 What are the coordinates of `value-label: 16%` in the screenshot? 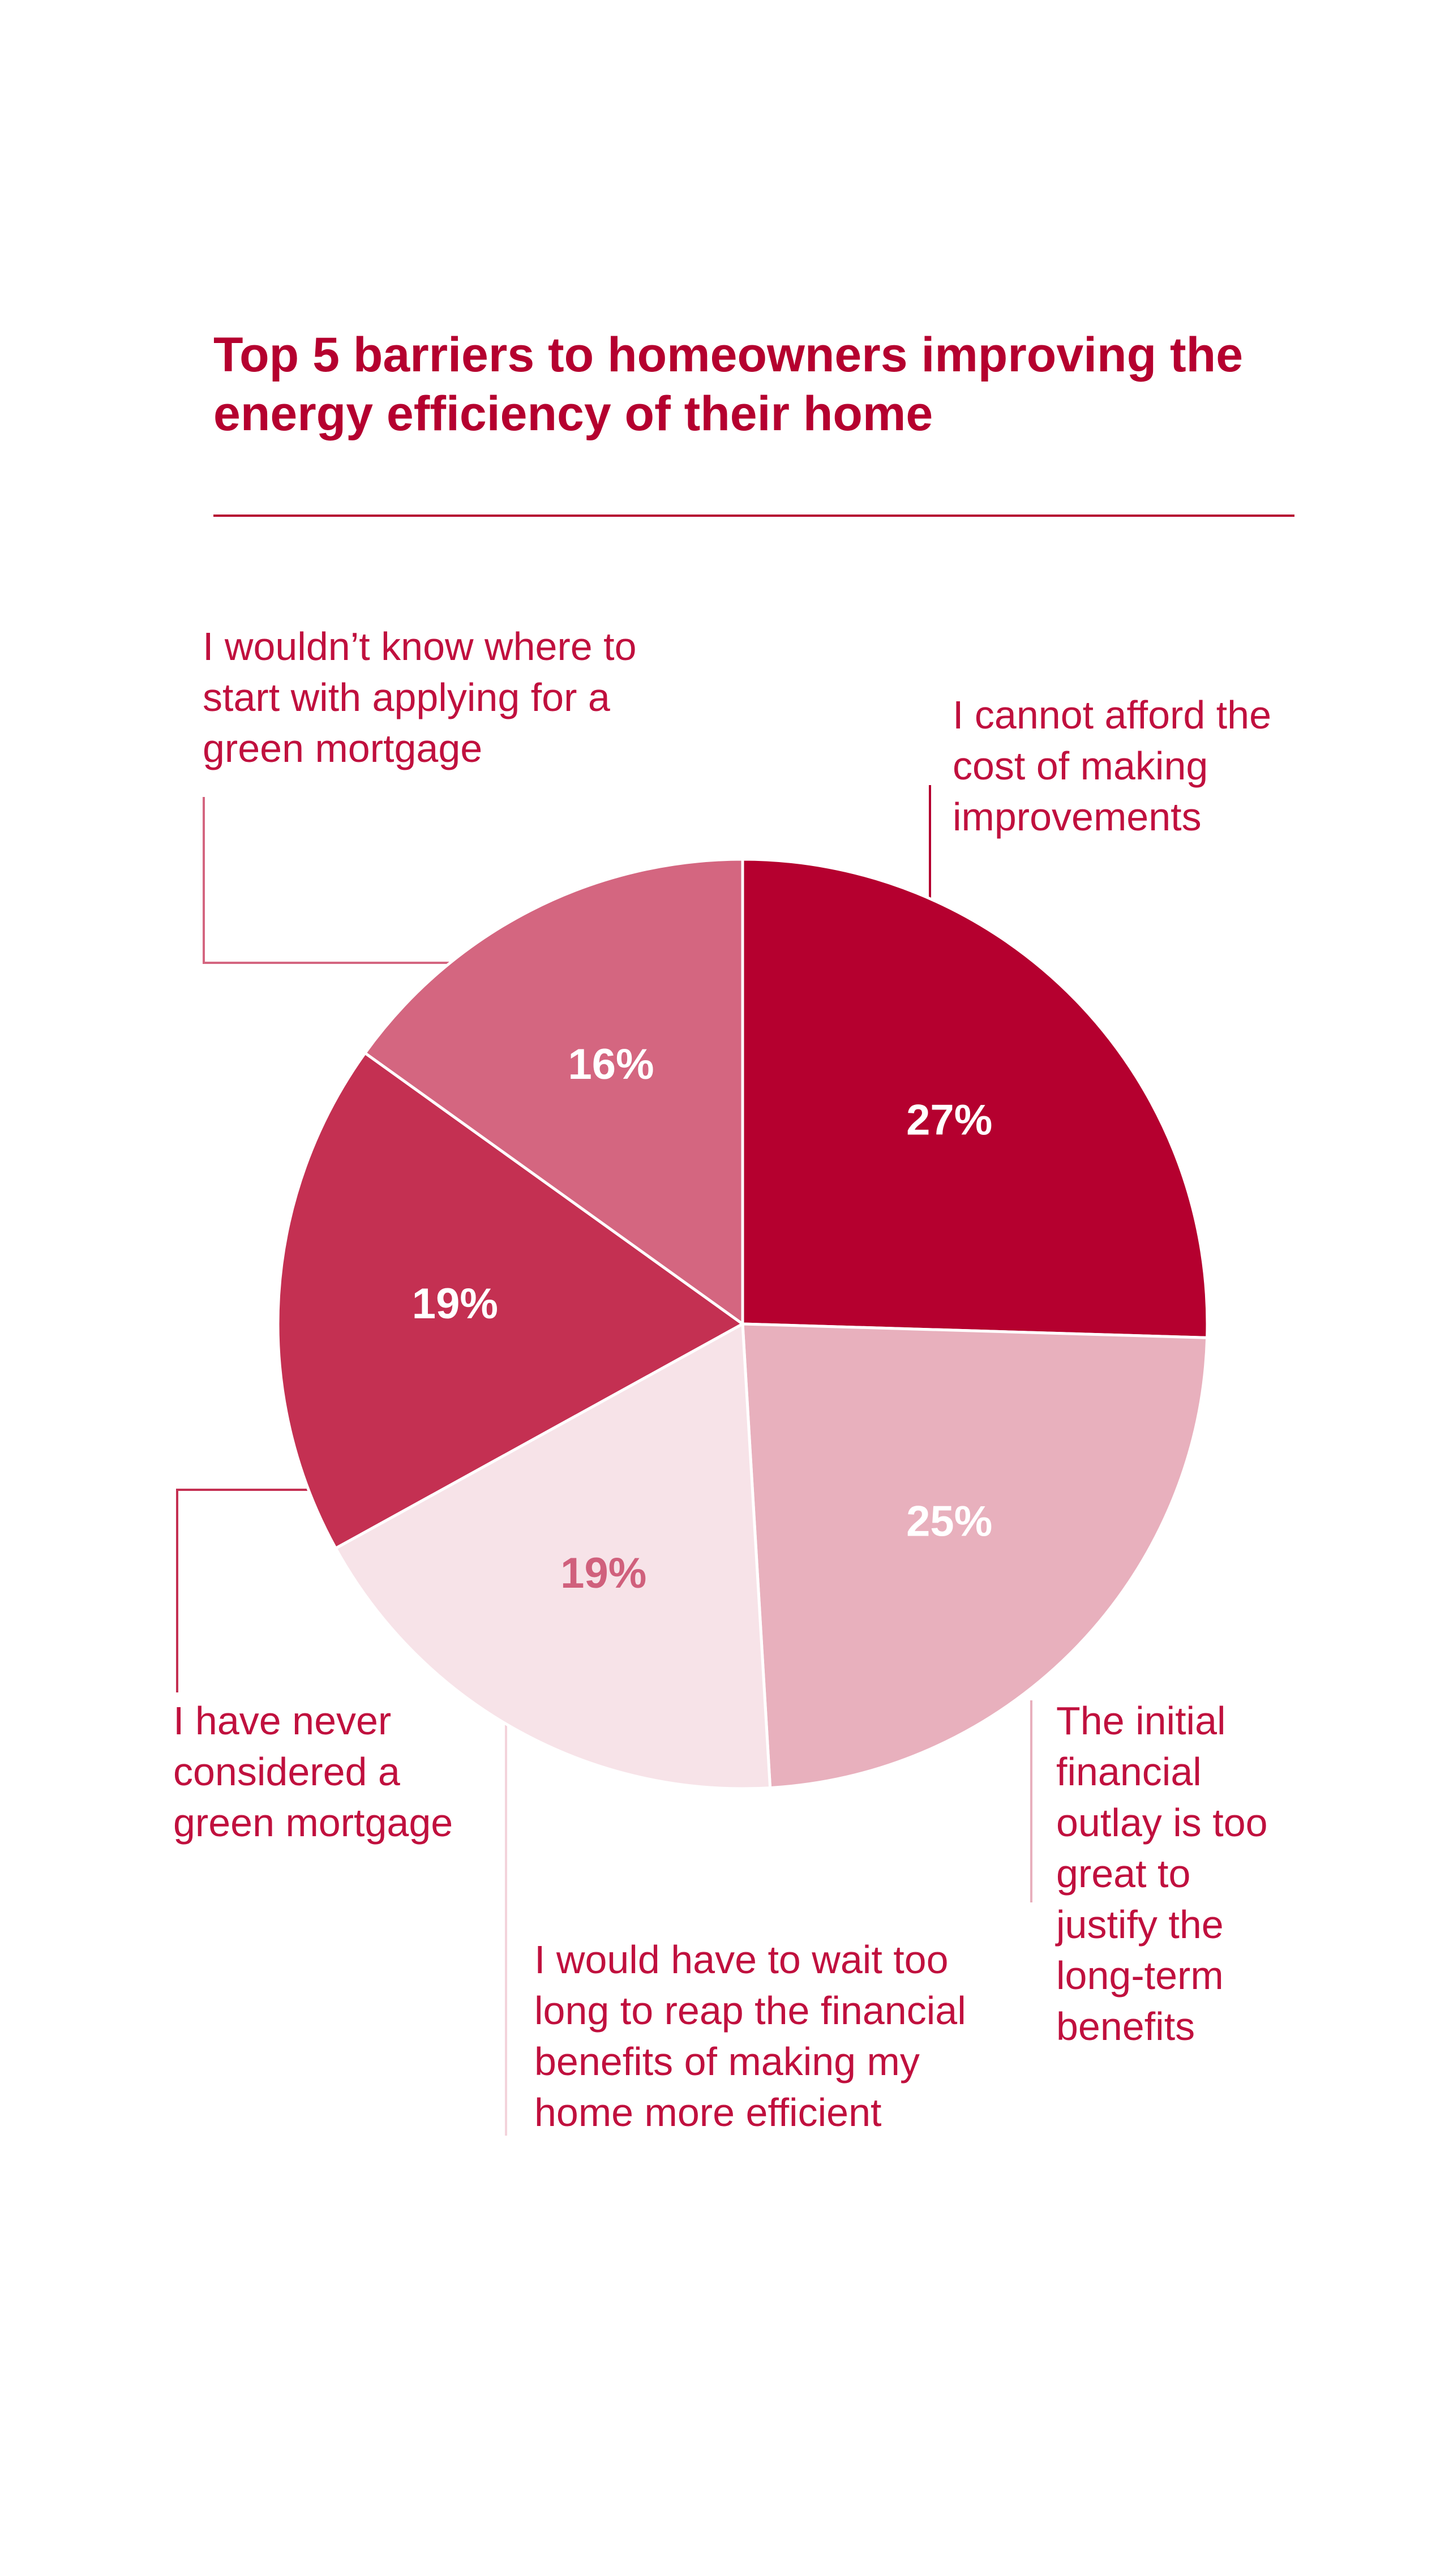 It's located at (611, 1064).